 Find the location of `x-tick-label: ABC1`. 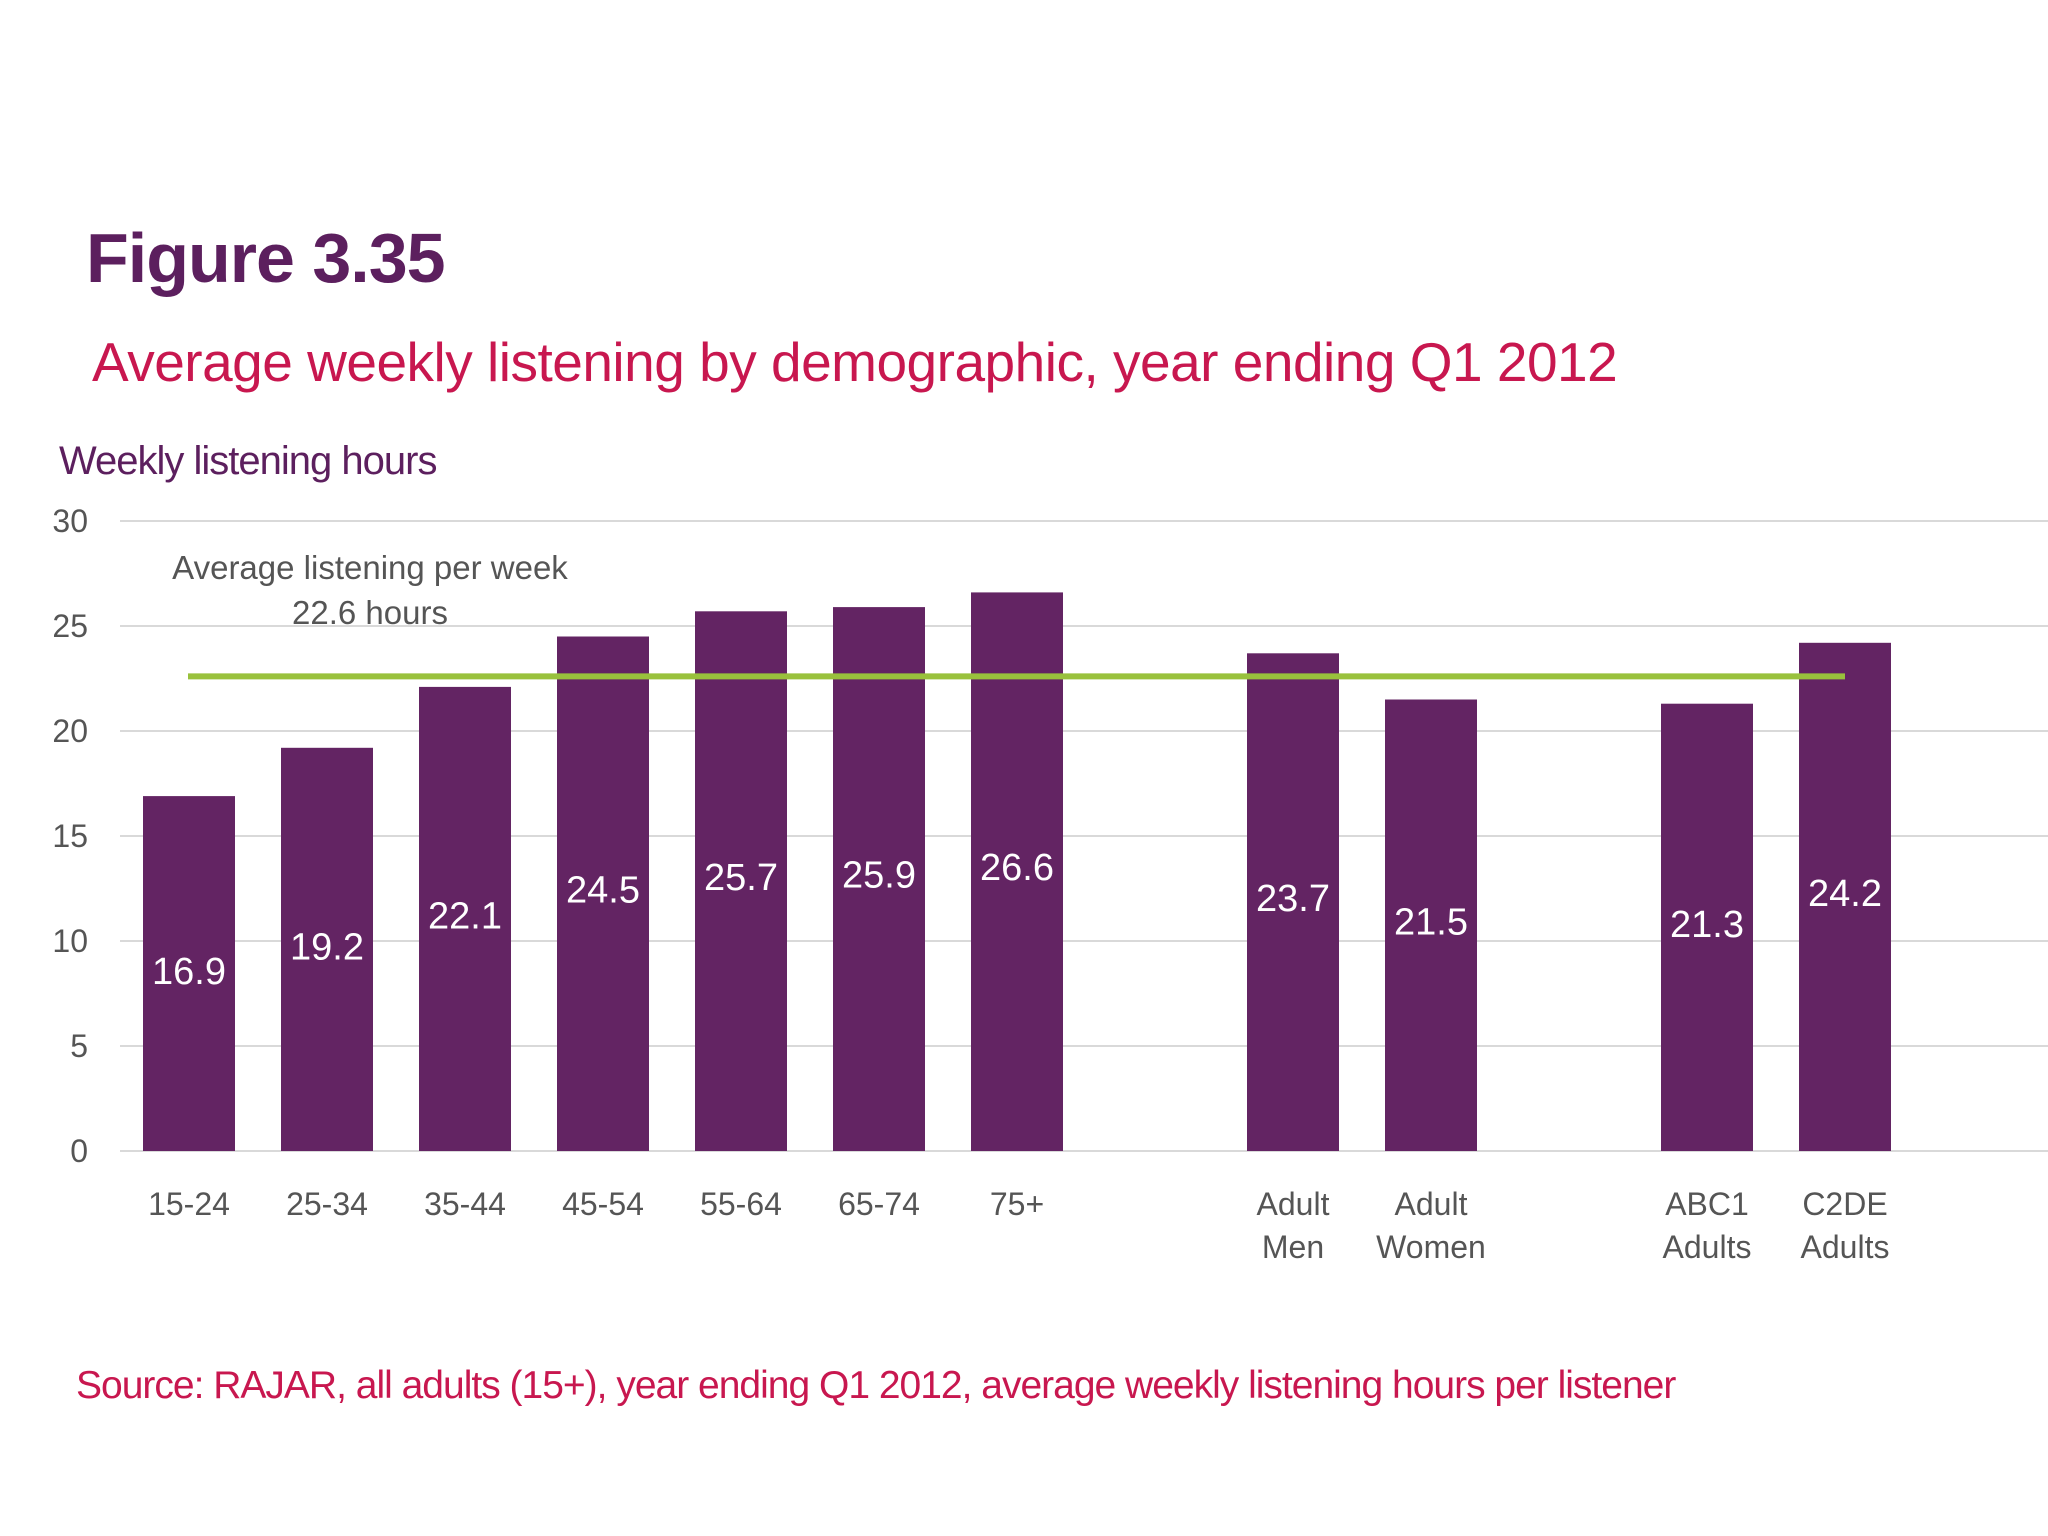

x-tick-label: ABC1 is located at coordinates (1707, 1204).